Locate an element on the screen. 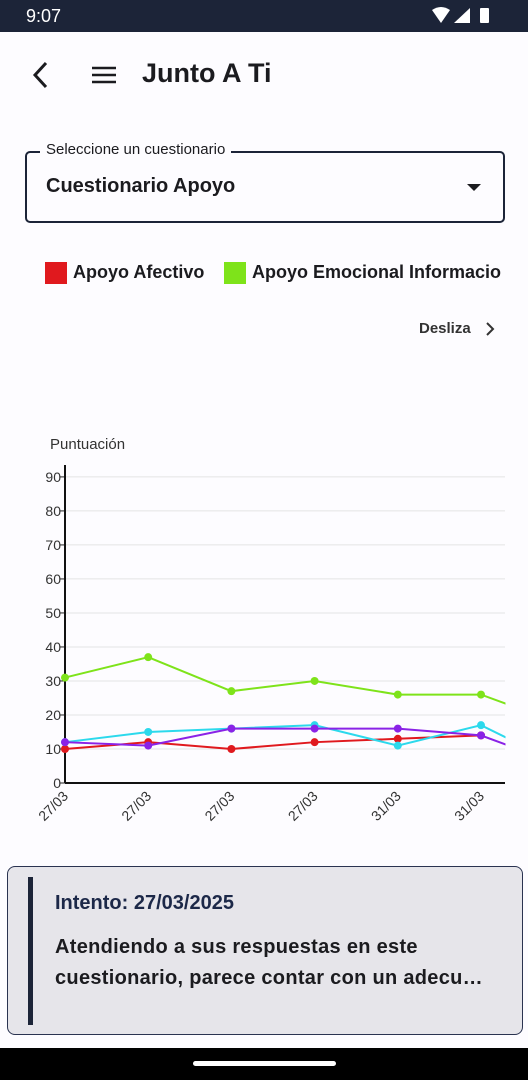  y-tick-label: 40 is located at coordinates (53, 647).